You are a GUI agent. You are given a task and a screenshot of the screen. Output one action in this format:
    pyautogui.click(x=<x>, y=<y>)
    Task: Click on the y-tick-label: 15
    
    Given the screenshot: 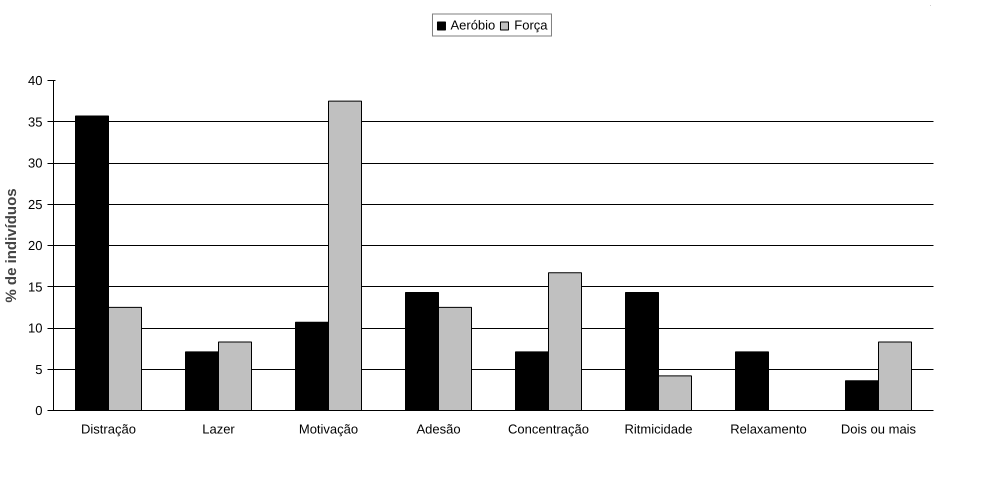 What is the action you would take?
    pyautogui.click(x=35, y=286)
    